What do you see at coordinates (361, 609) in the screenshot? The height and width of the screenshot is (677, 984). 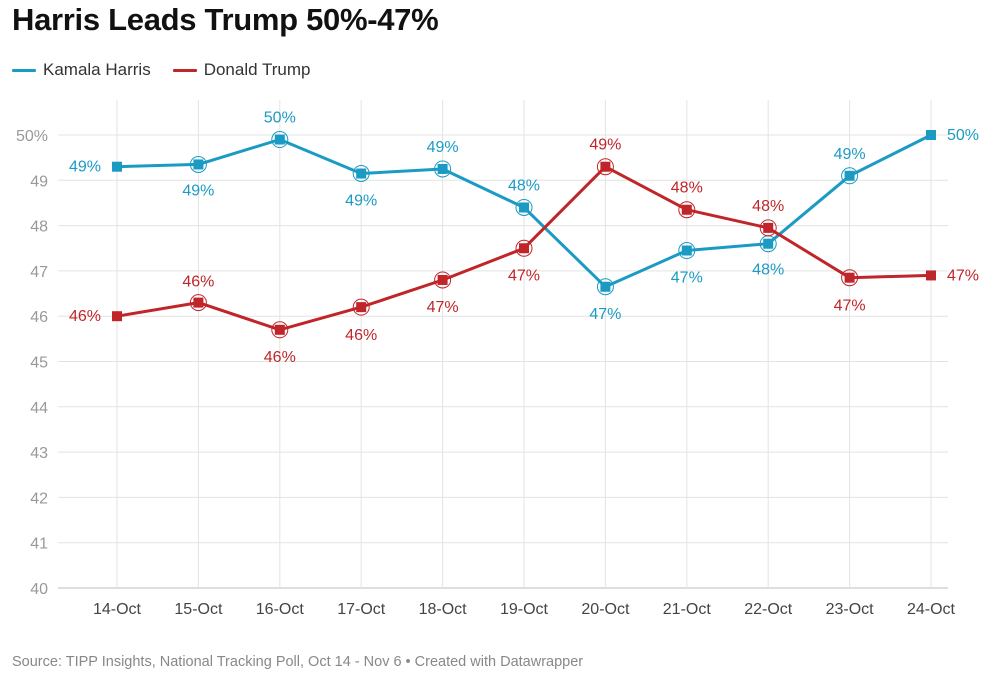 I see `x-tick-label: 17-Oct` at bounding box center [361, 609].